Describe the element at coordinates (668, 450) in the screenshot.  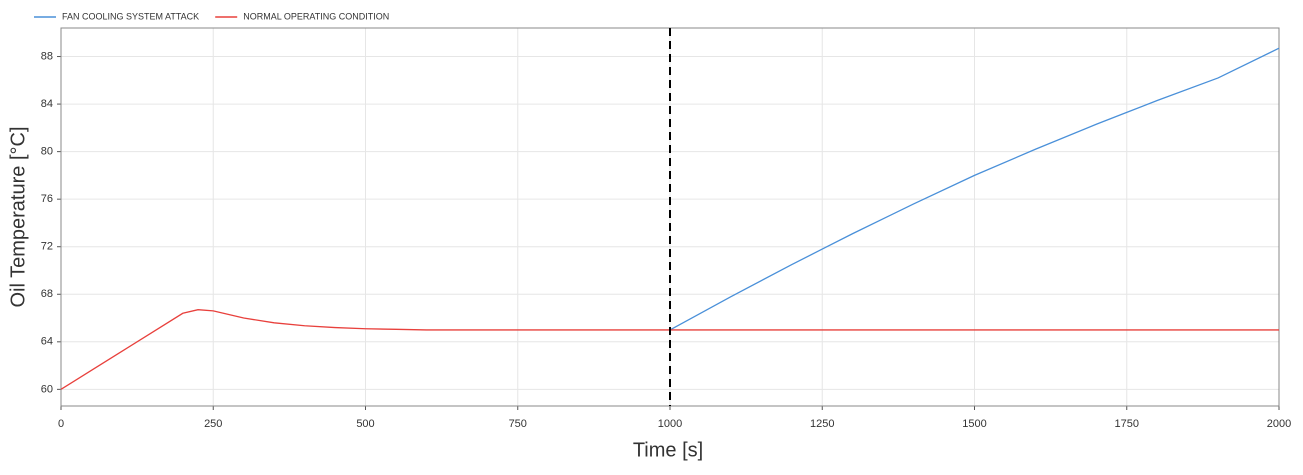
I see `x-axis-label: Time [s]` at that location.